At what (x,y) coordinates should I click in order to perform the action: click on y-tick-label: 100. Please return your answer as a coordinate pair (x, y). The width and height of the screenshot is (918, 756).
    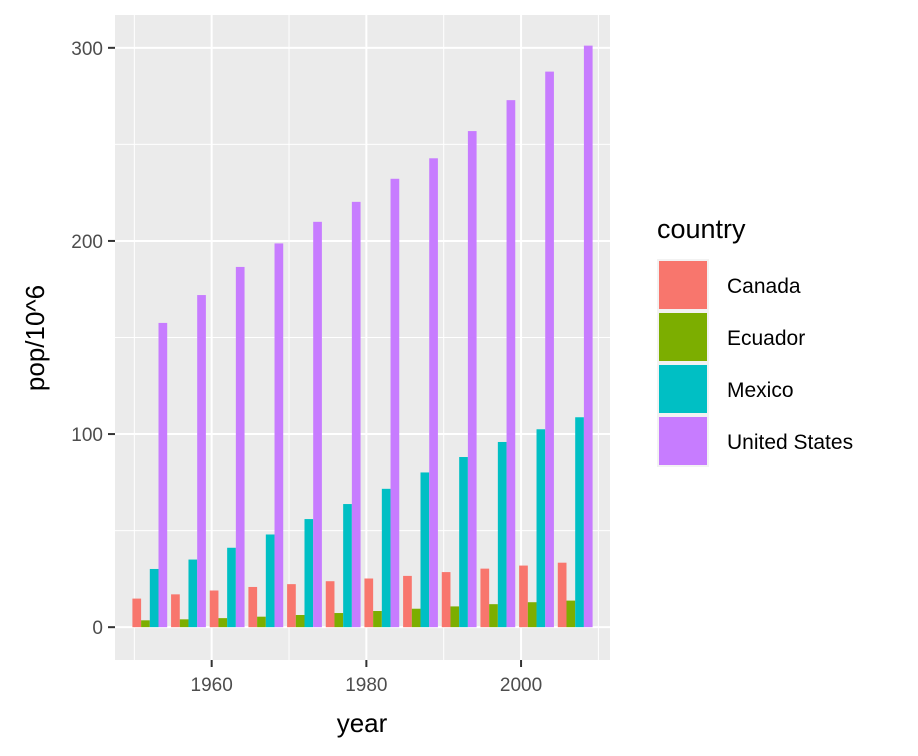
    Looking at the image, I should click on (87, 435).